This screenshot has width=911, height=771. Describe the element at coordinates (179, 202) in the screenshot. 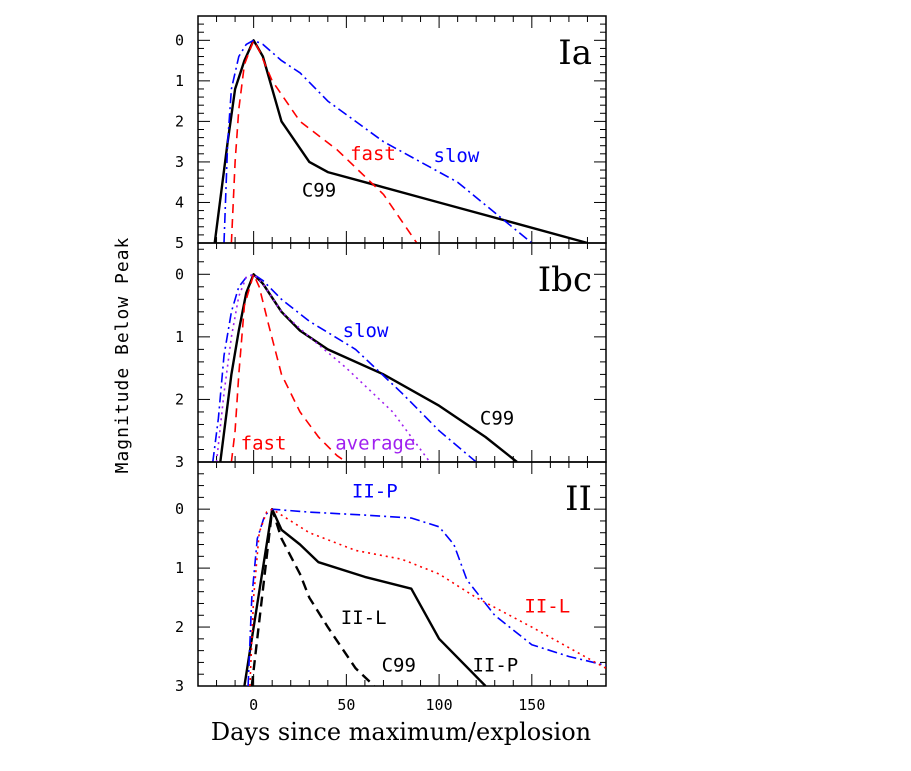

I see `y-tick-label: 4` at that location.